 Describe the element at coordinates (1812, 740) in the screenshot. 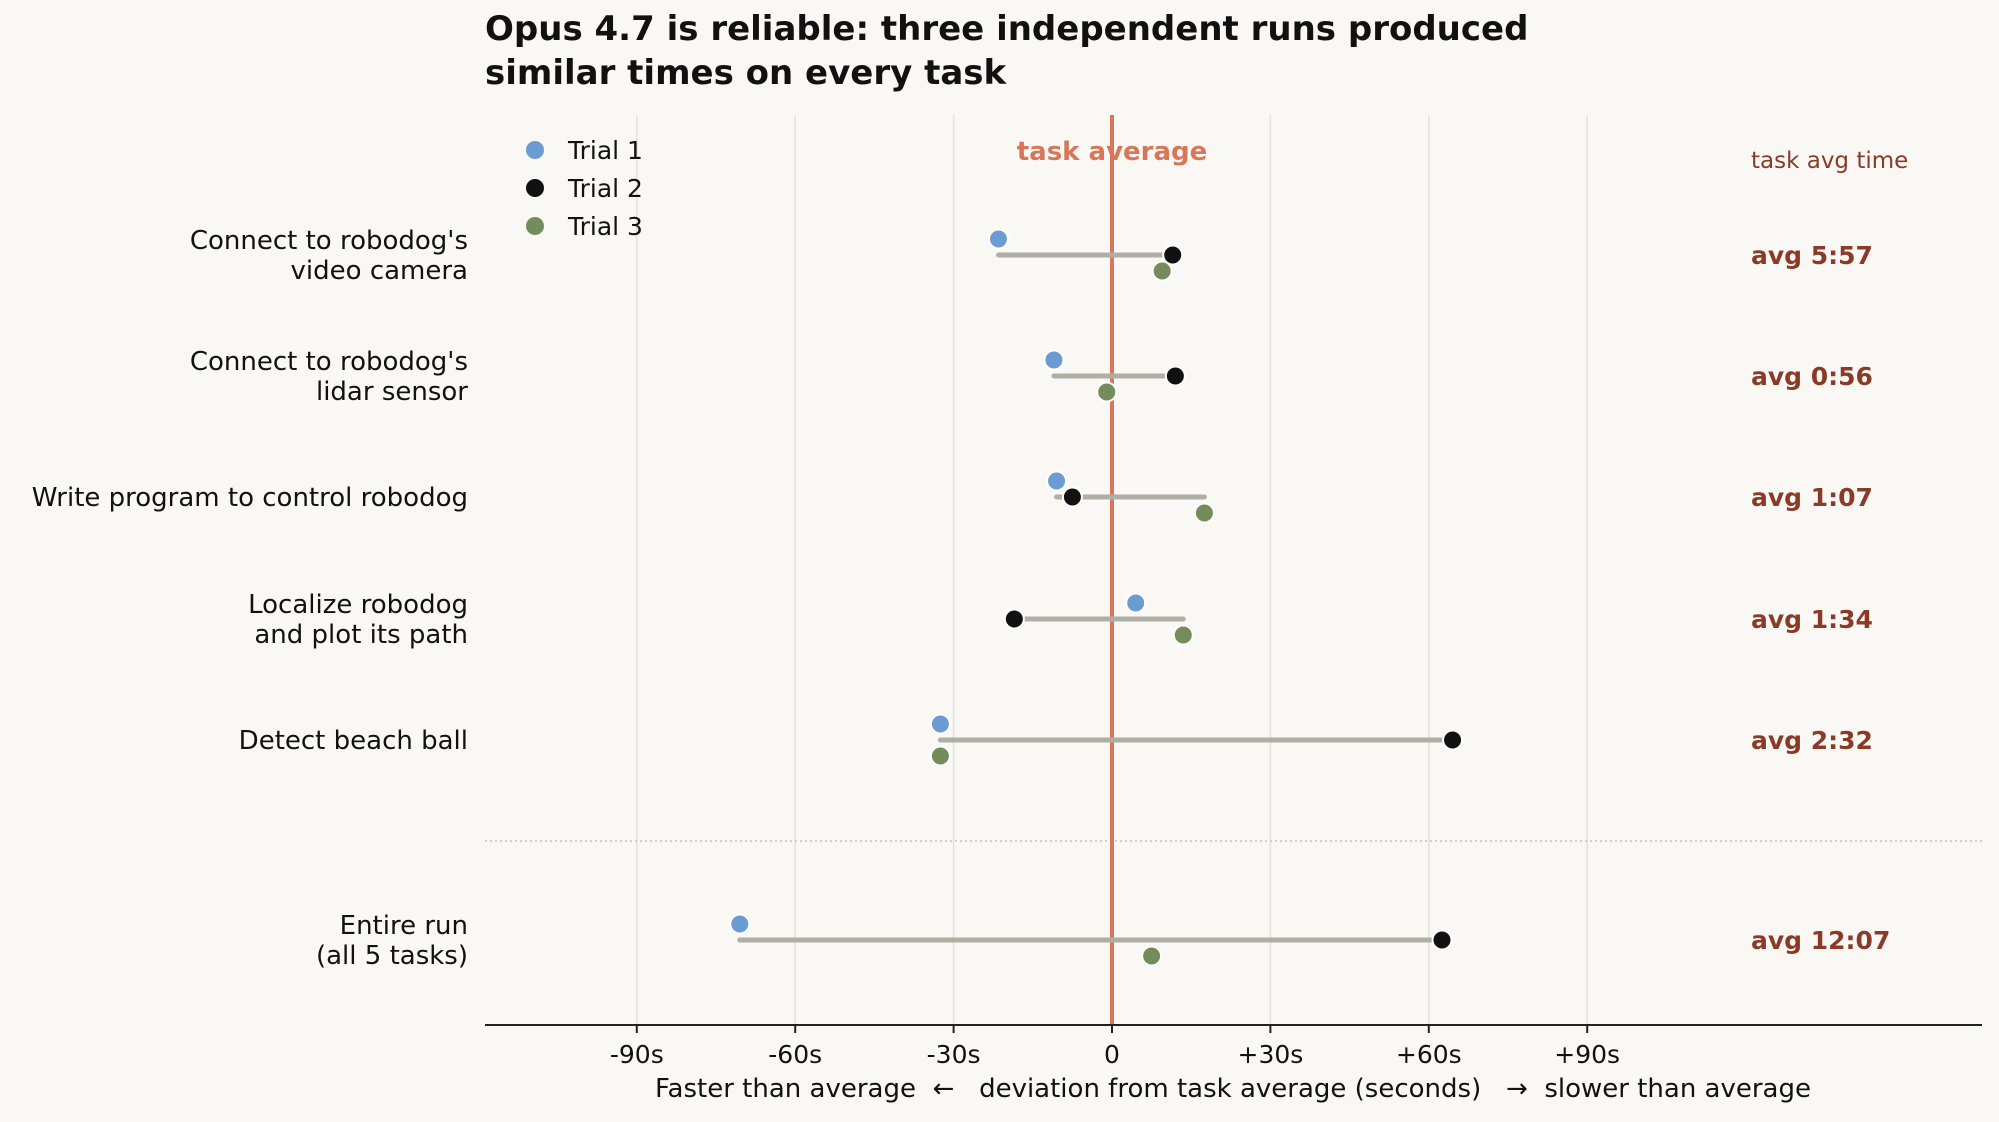

I see `avg-time-label: avg 2:32` at that location.